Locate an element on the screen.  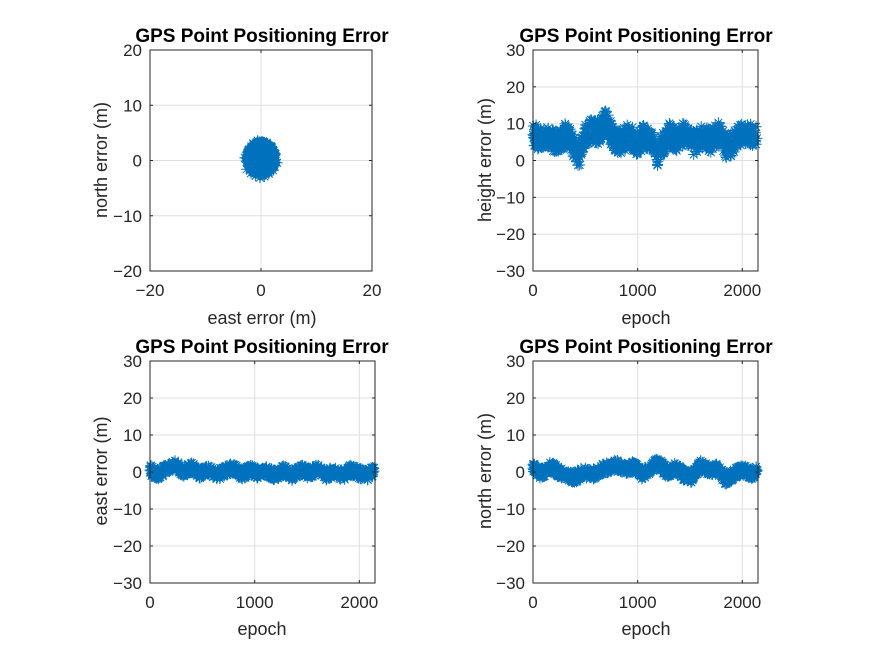
y-axis-label: east error (m) is located at coordinates (101, 470).